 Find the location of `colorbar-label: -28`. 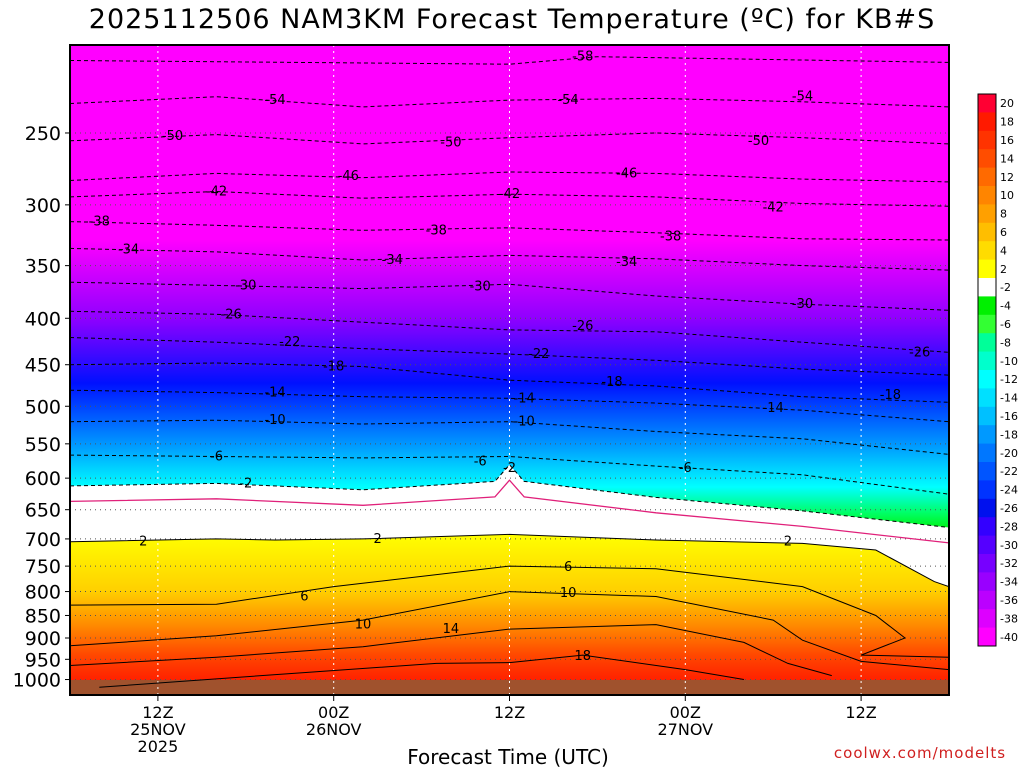

colorbar-label: -28 is located at coordinates (1009, 526).